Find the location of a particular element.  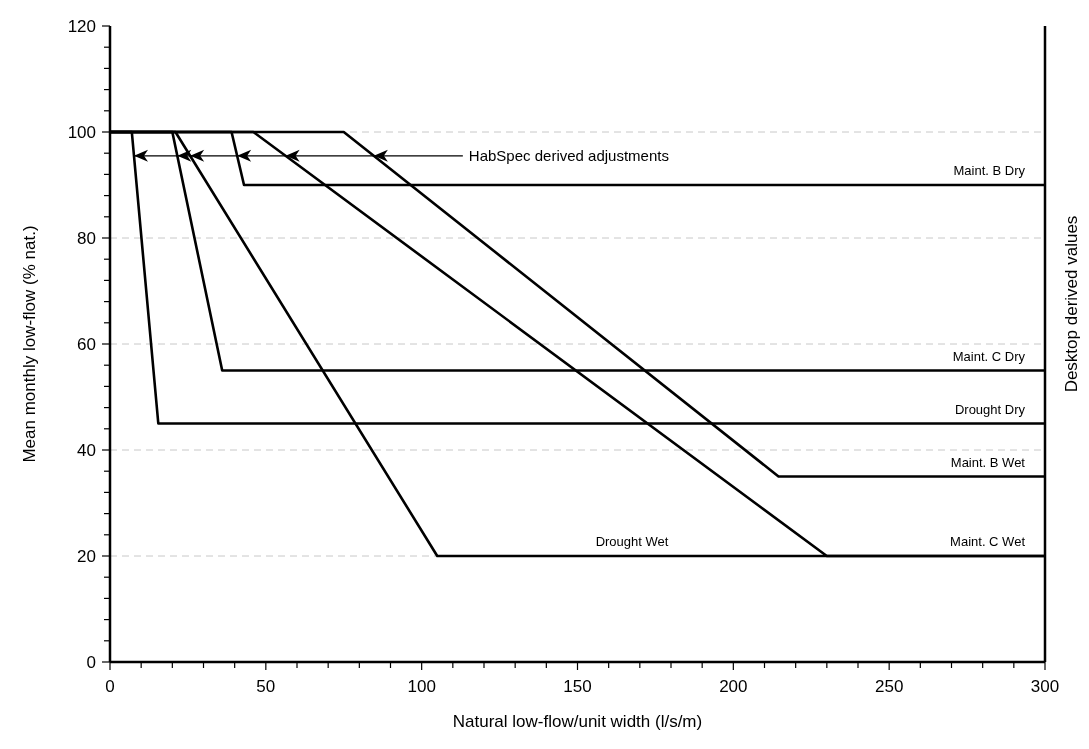

y-tick-label: 100 is located at coordinates (81, 132).